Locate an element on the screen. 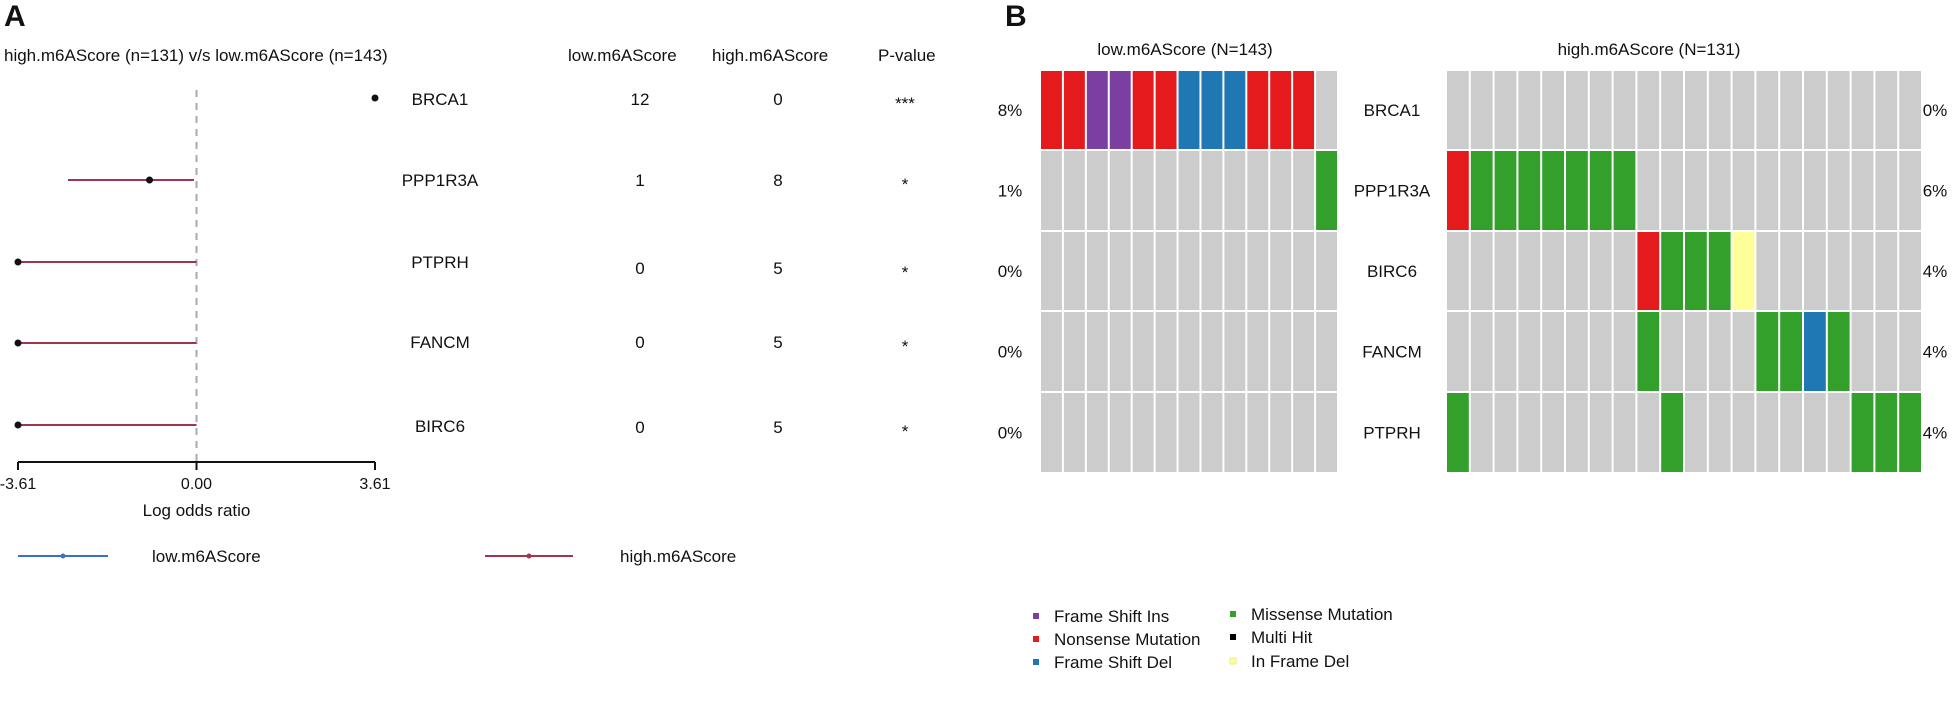 The image size is (1955, 708). low-percent-birc6: 0% is located at coordinates (1010, 271).